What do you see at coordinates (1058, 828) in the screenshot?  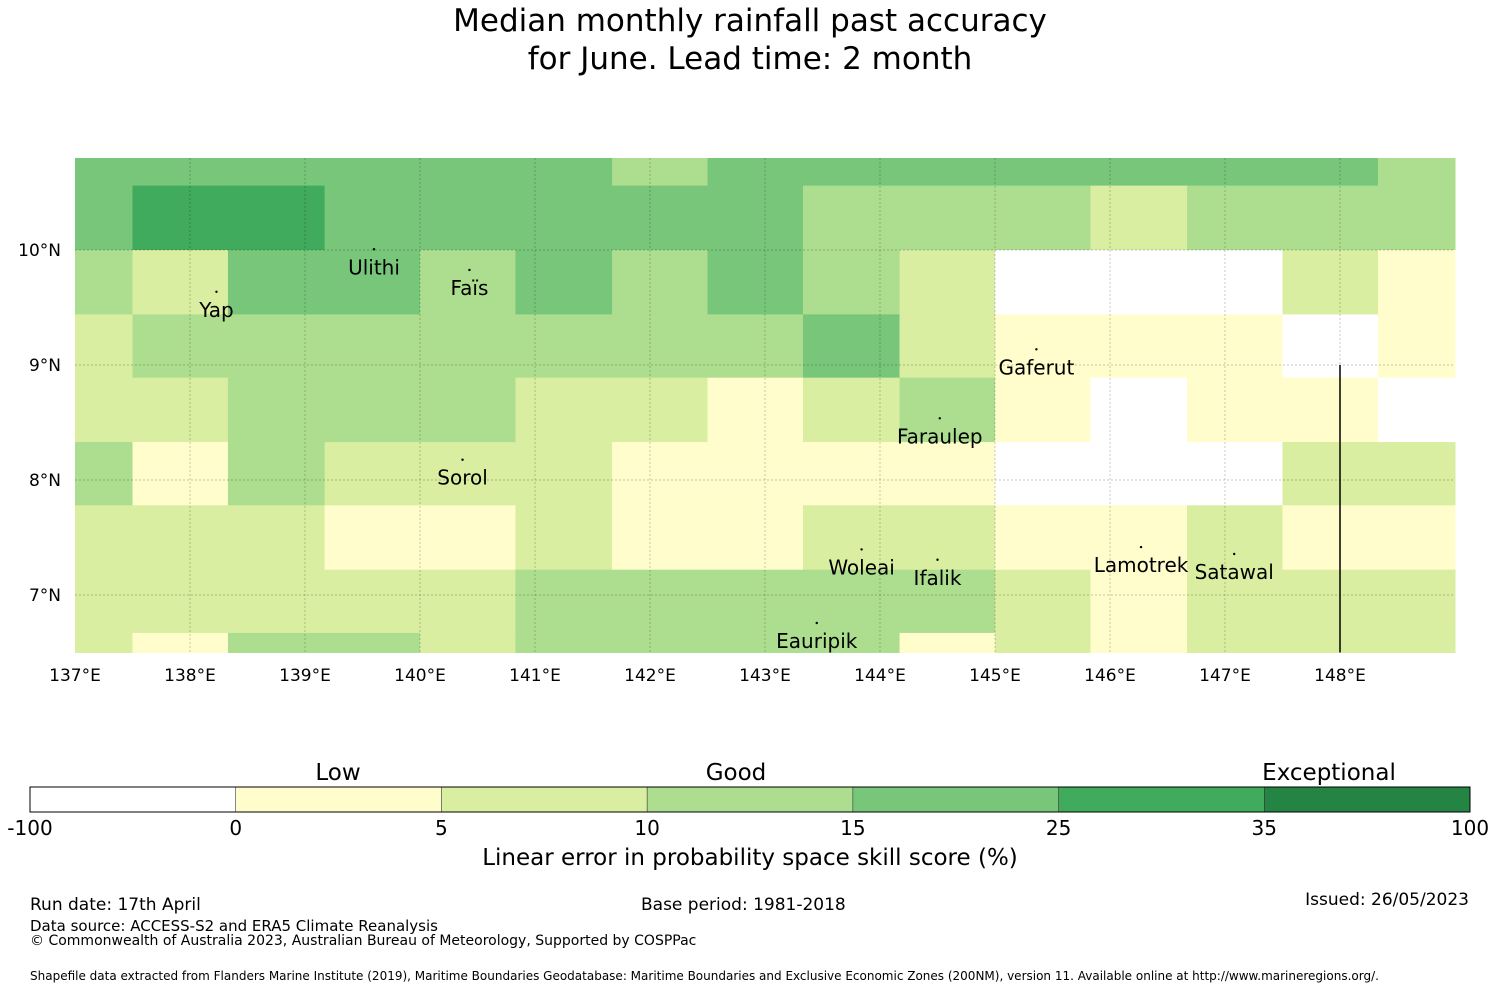 I see `colorbar-tick-label: 25` at bounding box center [1058, 828].